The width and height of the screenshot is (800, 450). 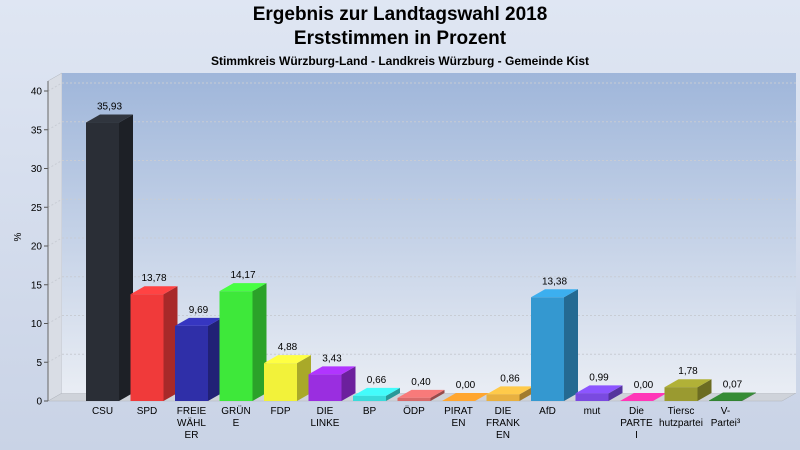 I want to click on value-label: 0,99, so click(x=599, y=377).